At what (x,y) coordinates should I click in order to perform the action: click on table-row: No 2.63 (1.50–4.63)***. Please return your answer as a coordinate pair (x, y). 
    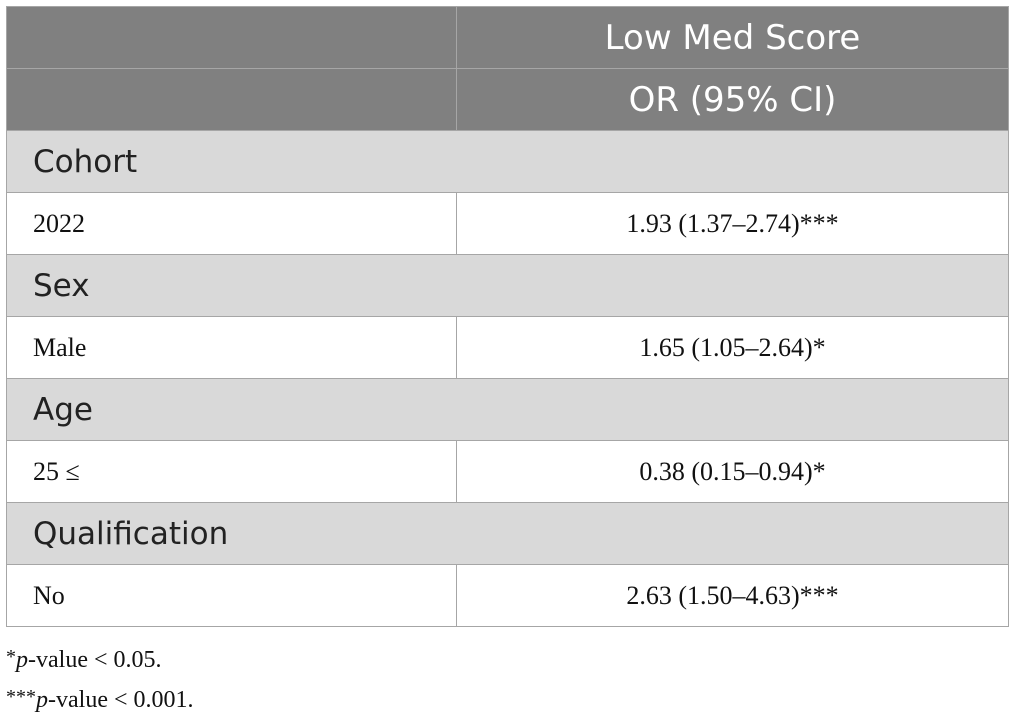
    Looking at the image, I should click on (507, 595).